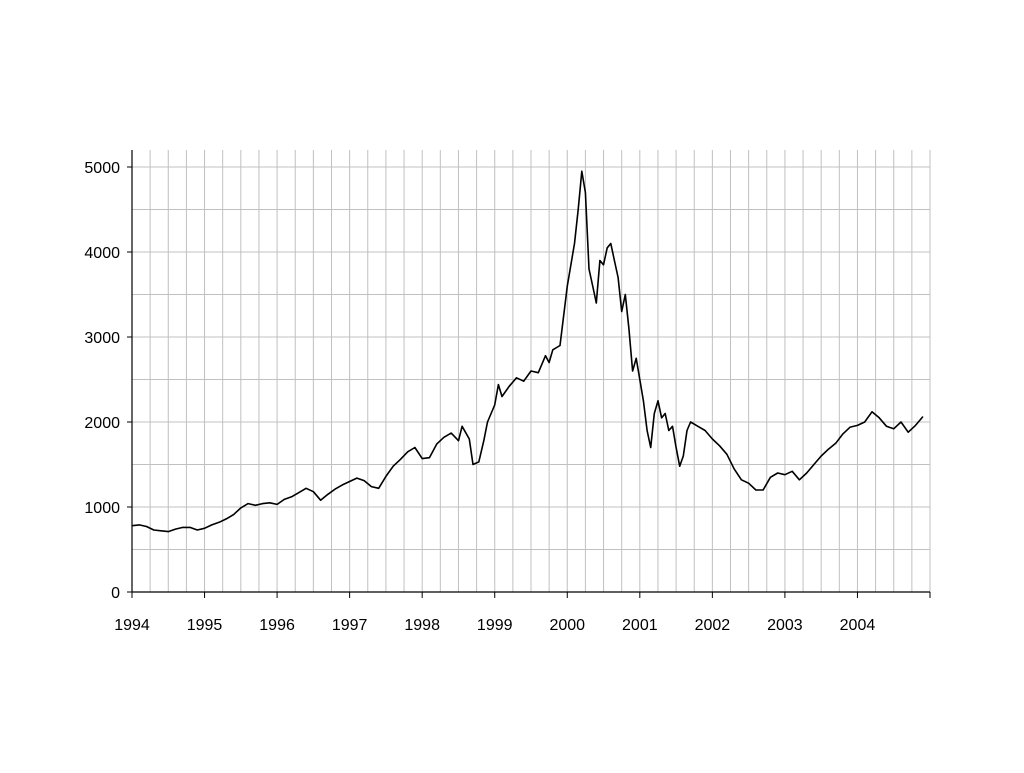 This screenshot has width=1024, height=773. Describe the element at coordinates (422, 625) in the screenshot. I see `x-tick-label: 1998` at that location.